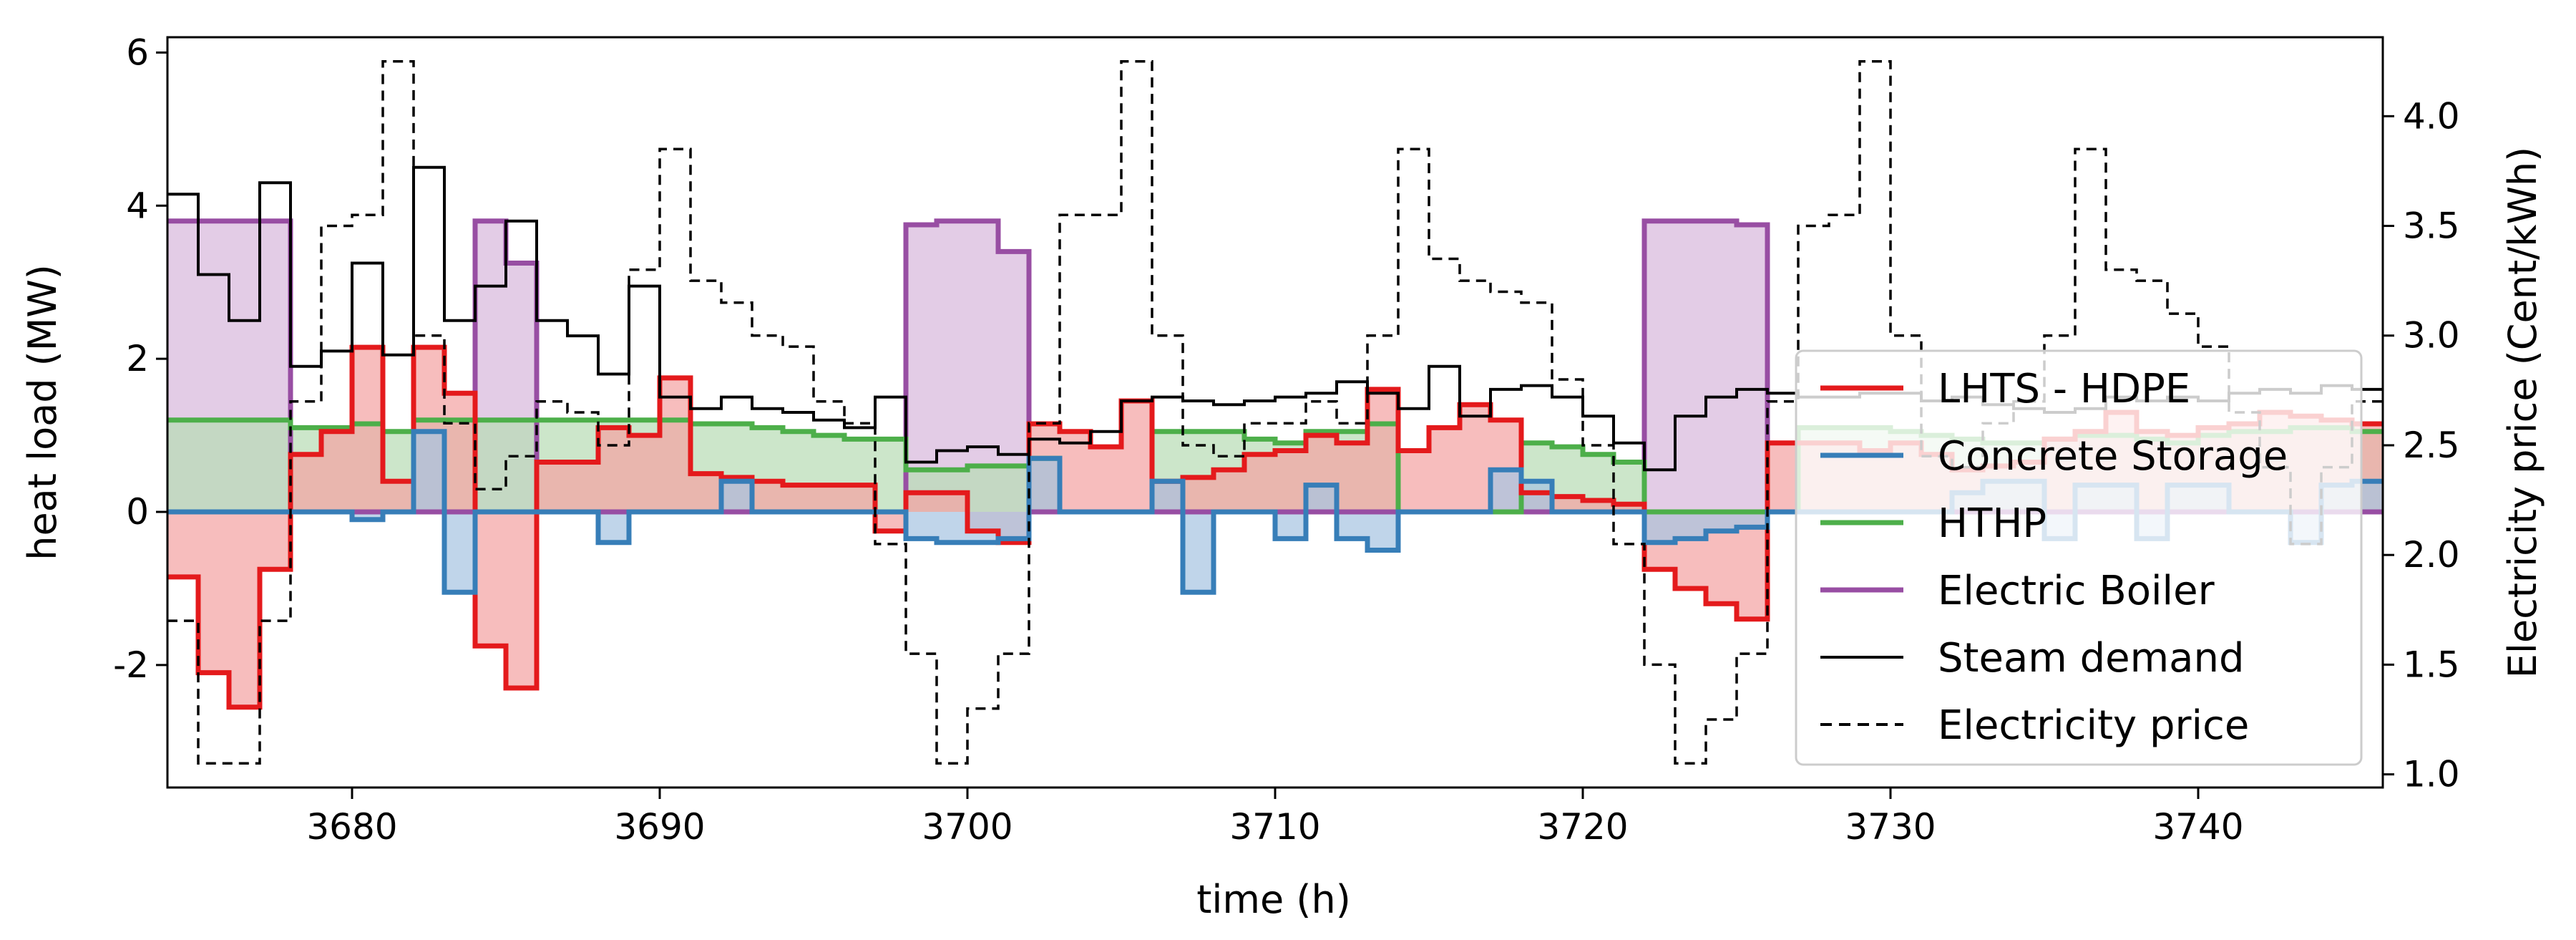  Describe the element at coordinates (2064, 389) in the screenshot. I see `legend-label-lhts-hdpe: LHTS - HDPE` at that location.